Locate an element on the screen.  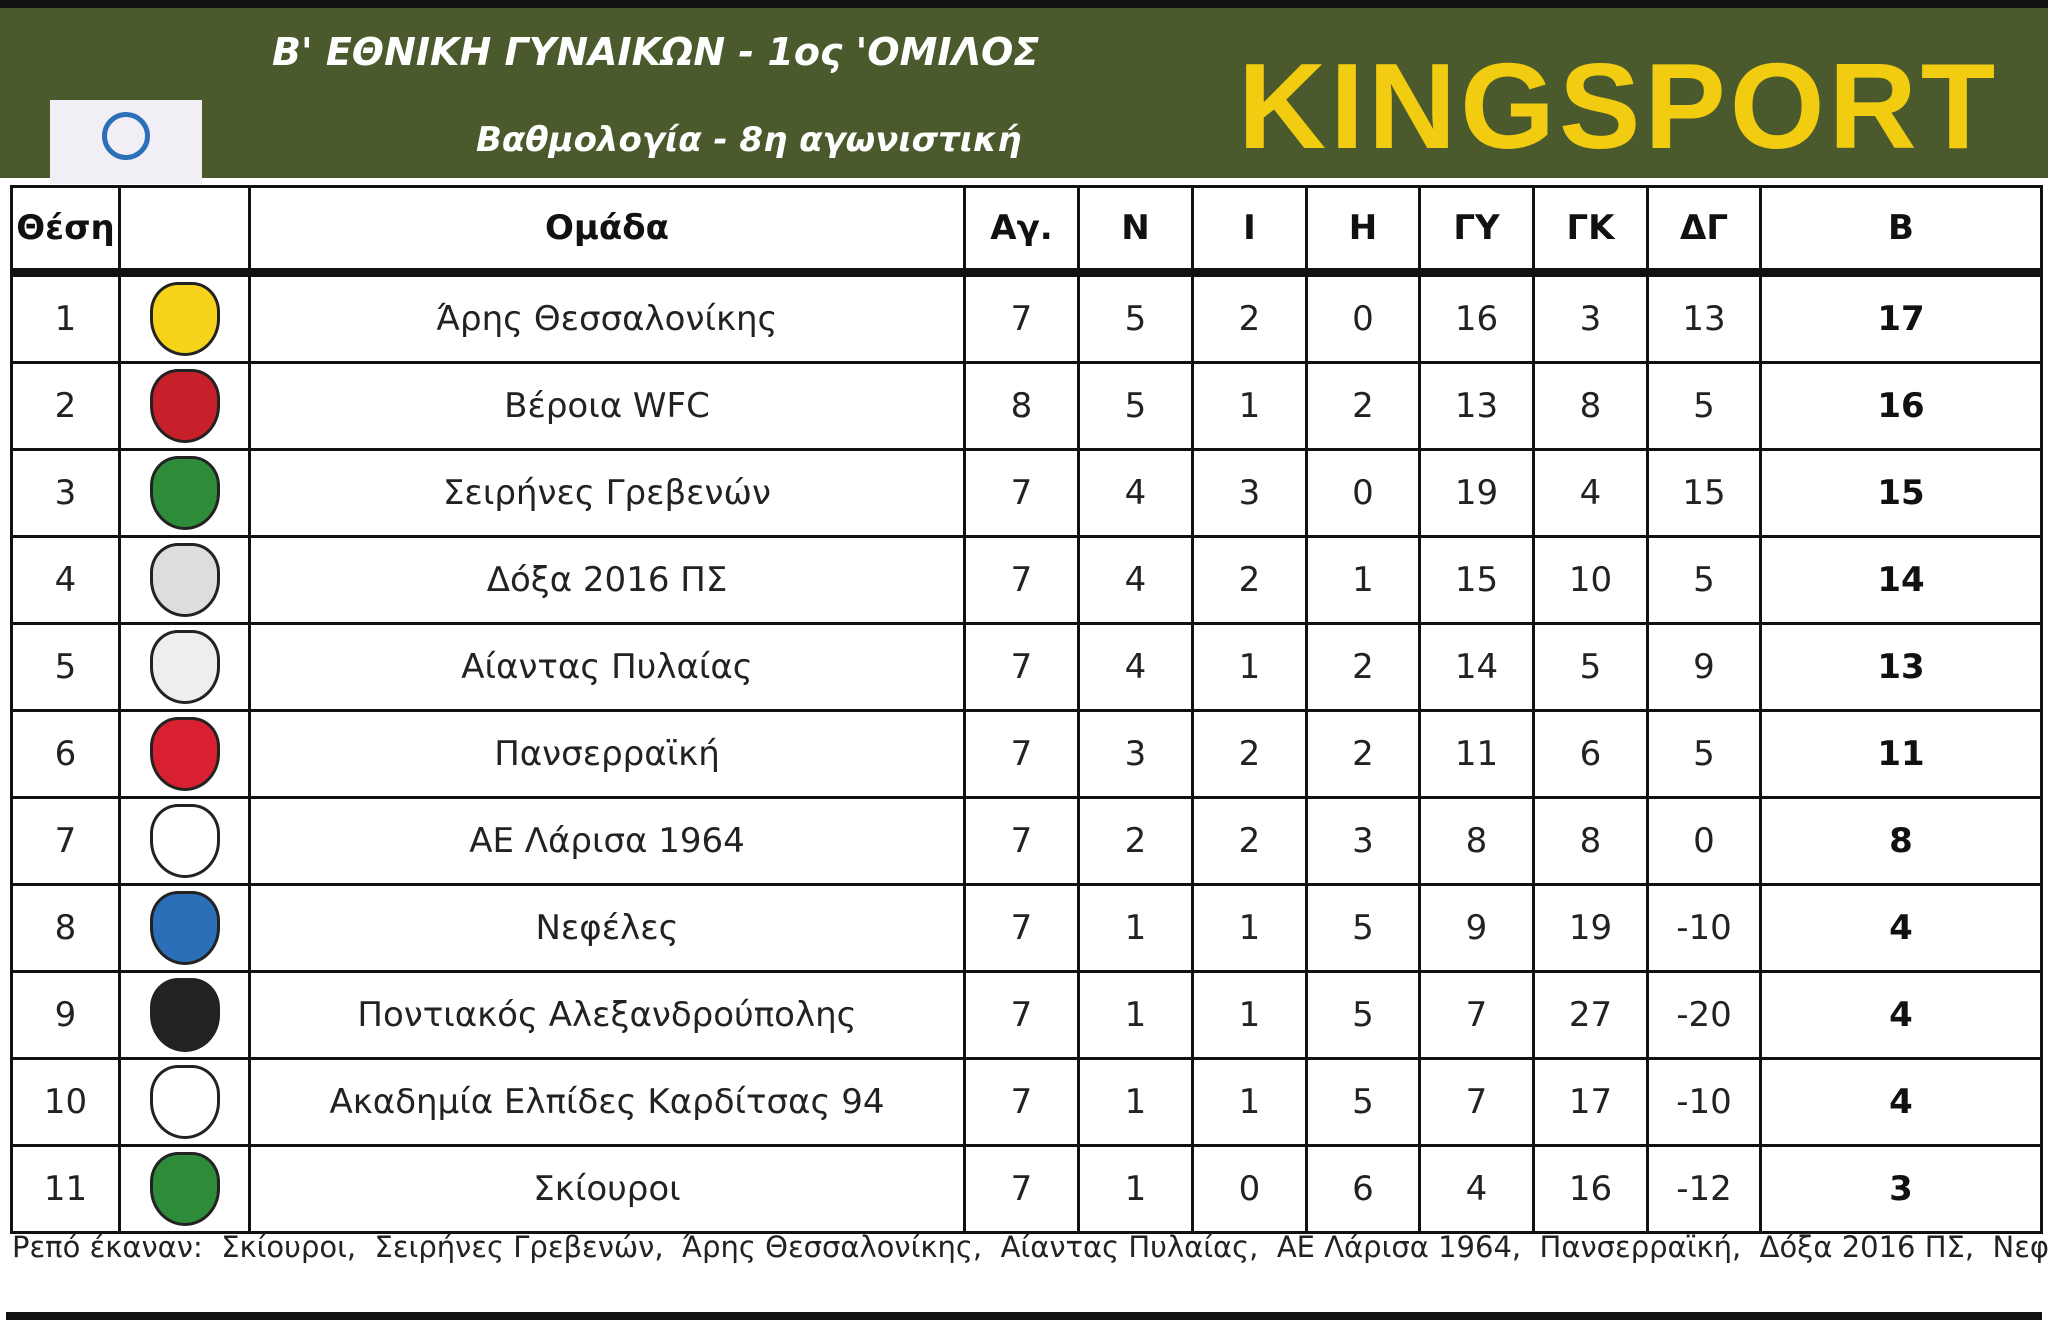
team-row: 5 Αίαντας Πυλαίας 7 4 1 2 14 5 9 13 is located at coordinates (1026, 667).